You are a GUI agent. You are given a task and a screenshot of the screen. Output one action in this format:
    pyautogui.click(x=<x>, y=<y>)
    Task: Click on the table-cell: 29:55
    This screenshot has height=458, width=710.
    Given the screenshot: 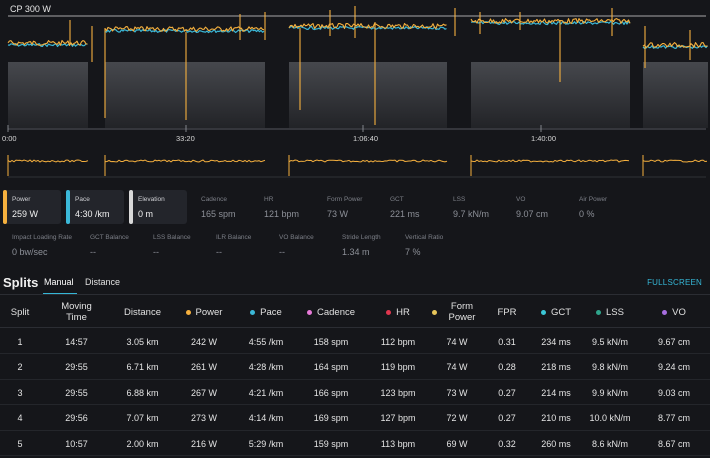 What is the action you would take?
    pyautogui.click(x=76, y=392)
    